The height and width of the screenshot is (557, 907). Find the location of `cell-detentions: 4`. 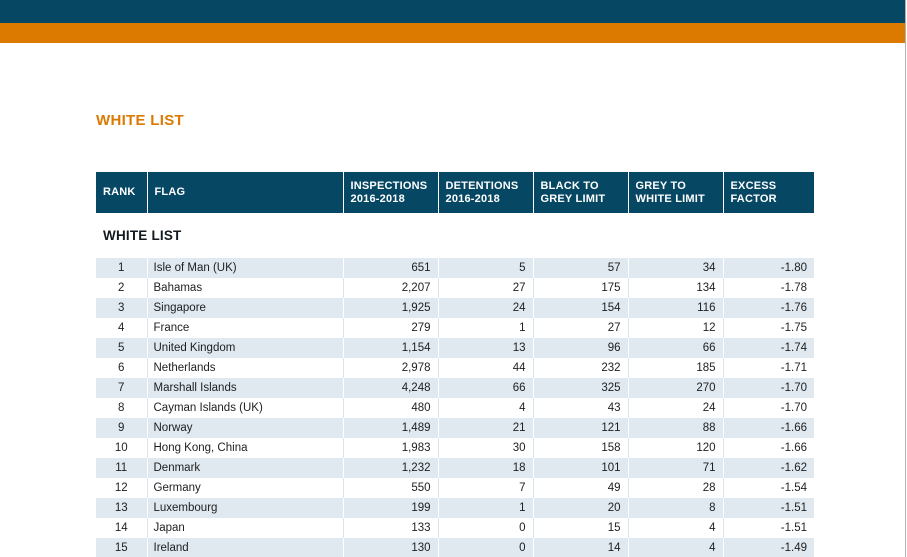

cell-detentions: 4 is located at coordinates (485, 408).